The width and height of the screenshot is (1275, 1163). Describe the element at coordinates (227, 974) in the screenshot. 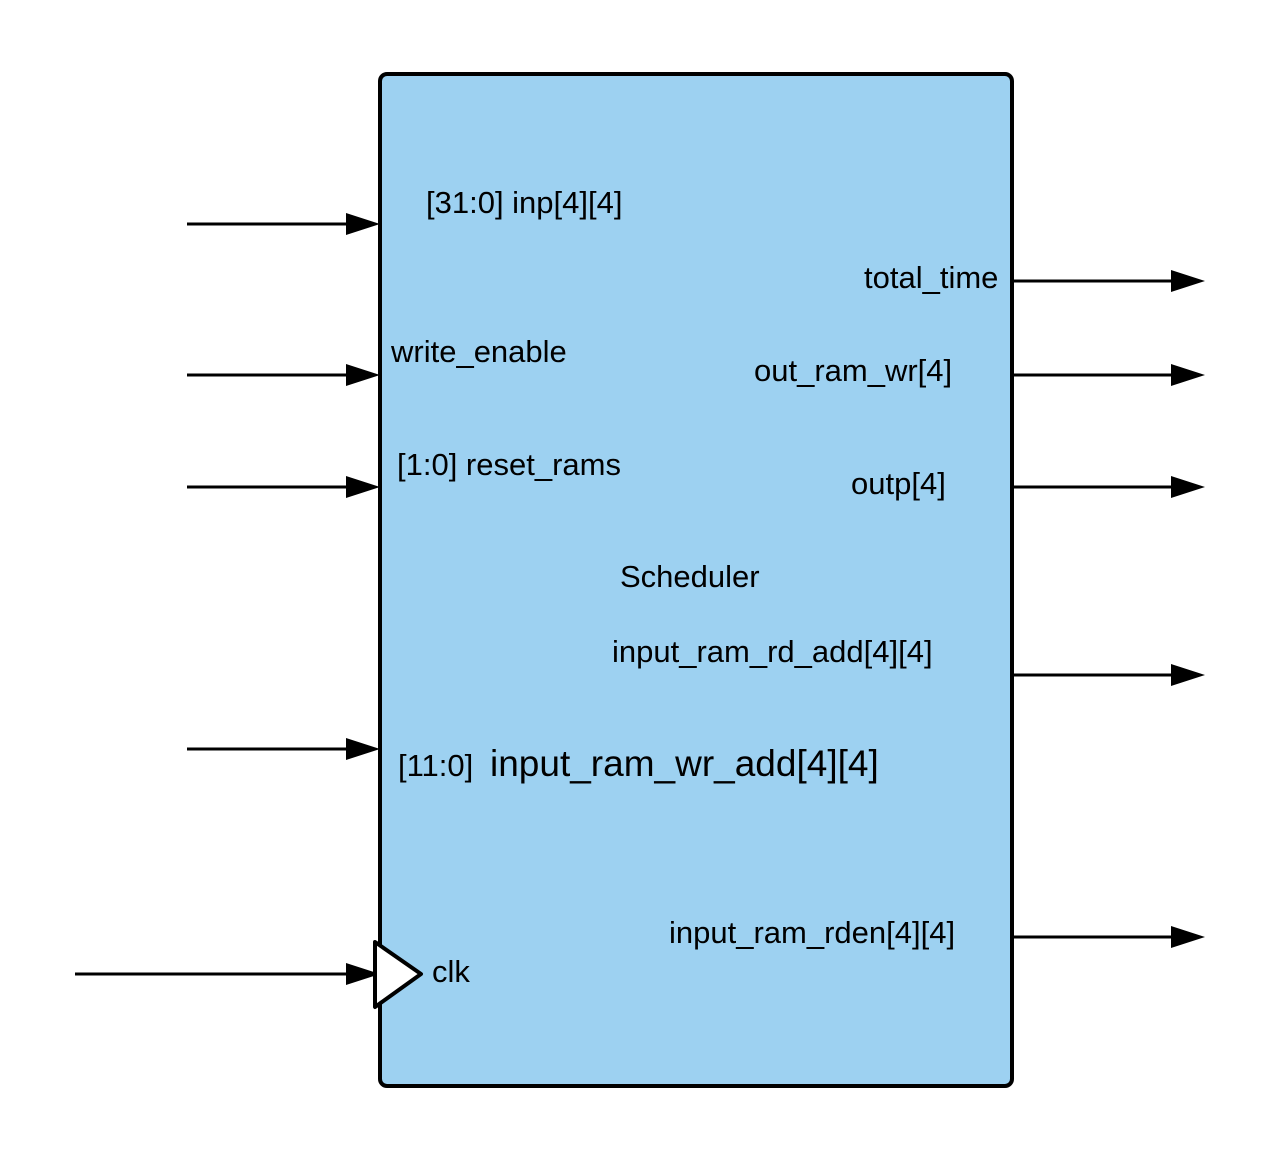

I see `input-arrow-clk` at that location.